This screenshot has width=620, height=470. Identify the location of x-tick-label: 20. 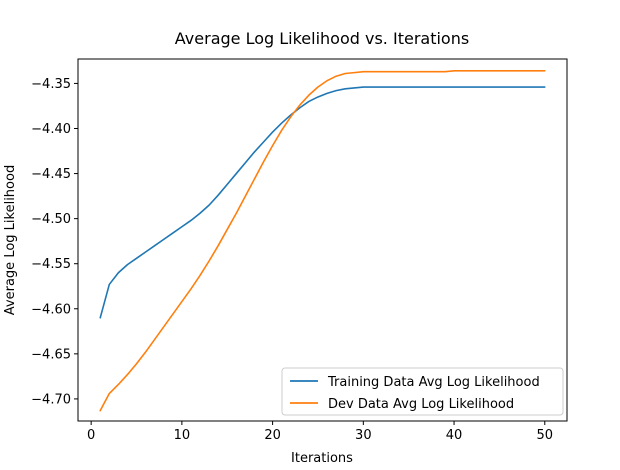
(272, 435).